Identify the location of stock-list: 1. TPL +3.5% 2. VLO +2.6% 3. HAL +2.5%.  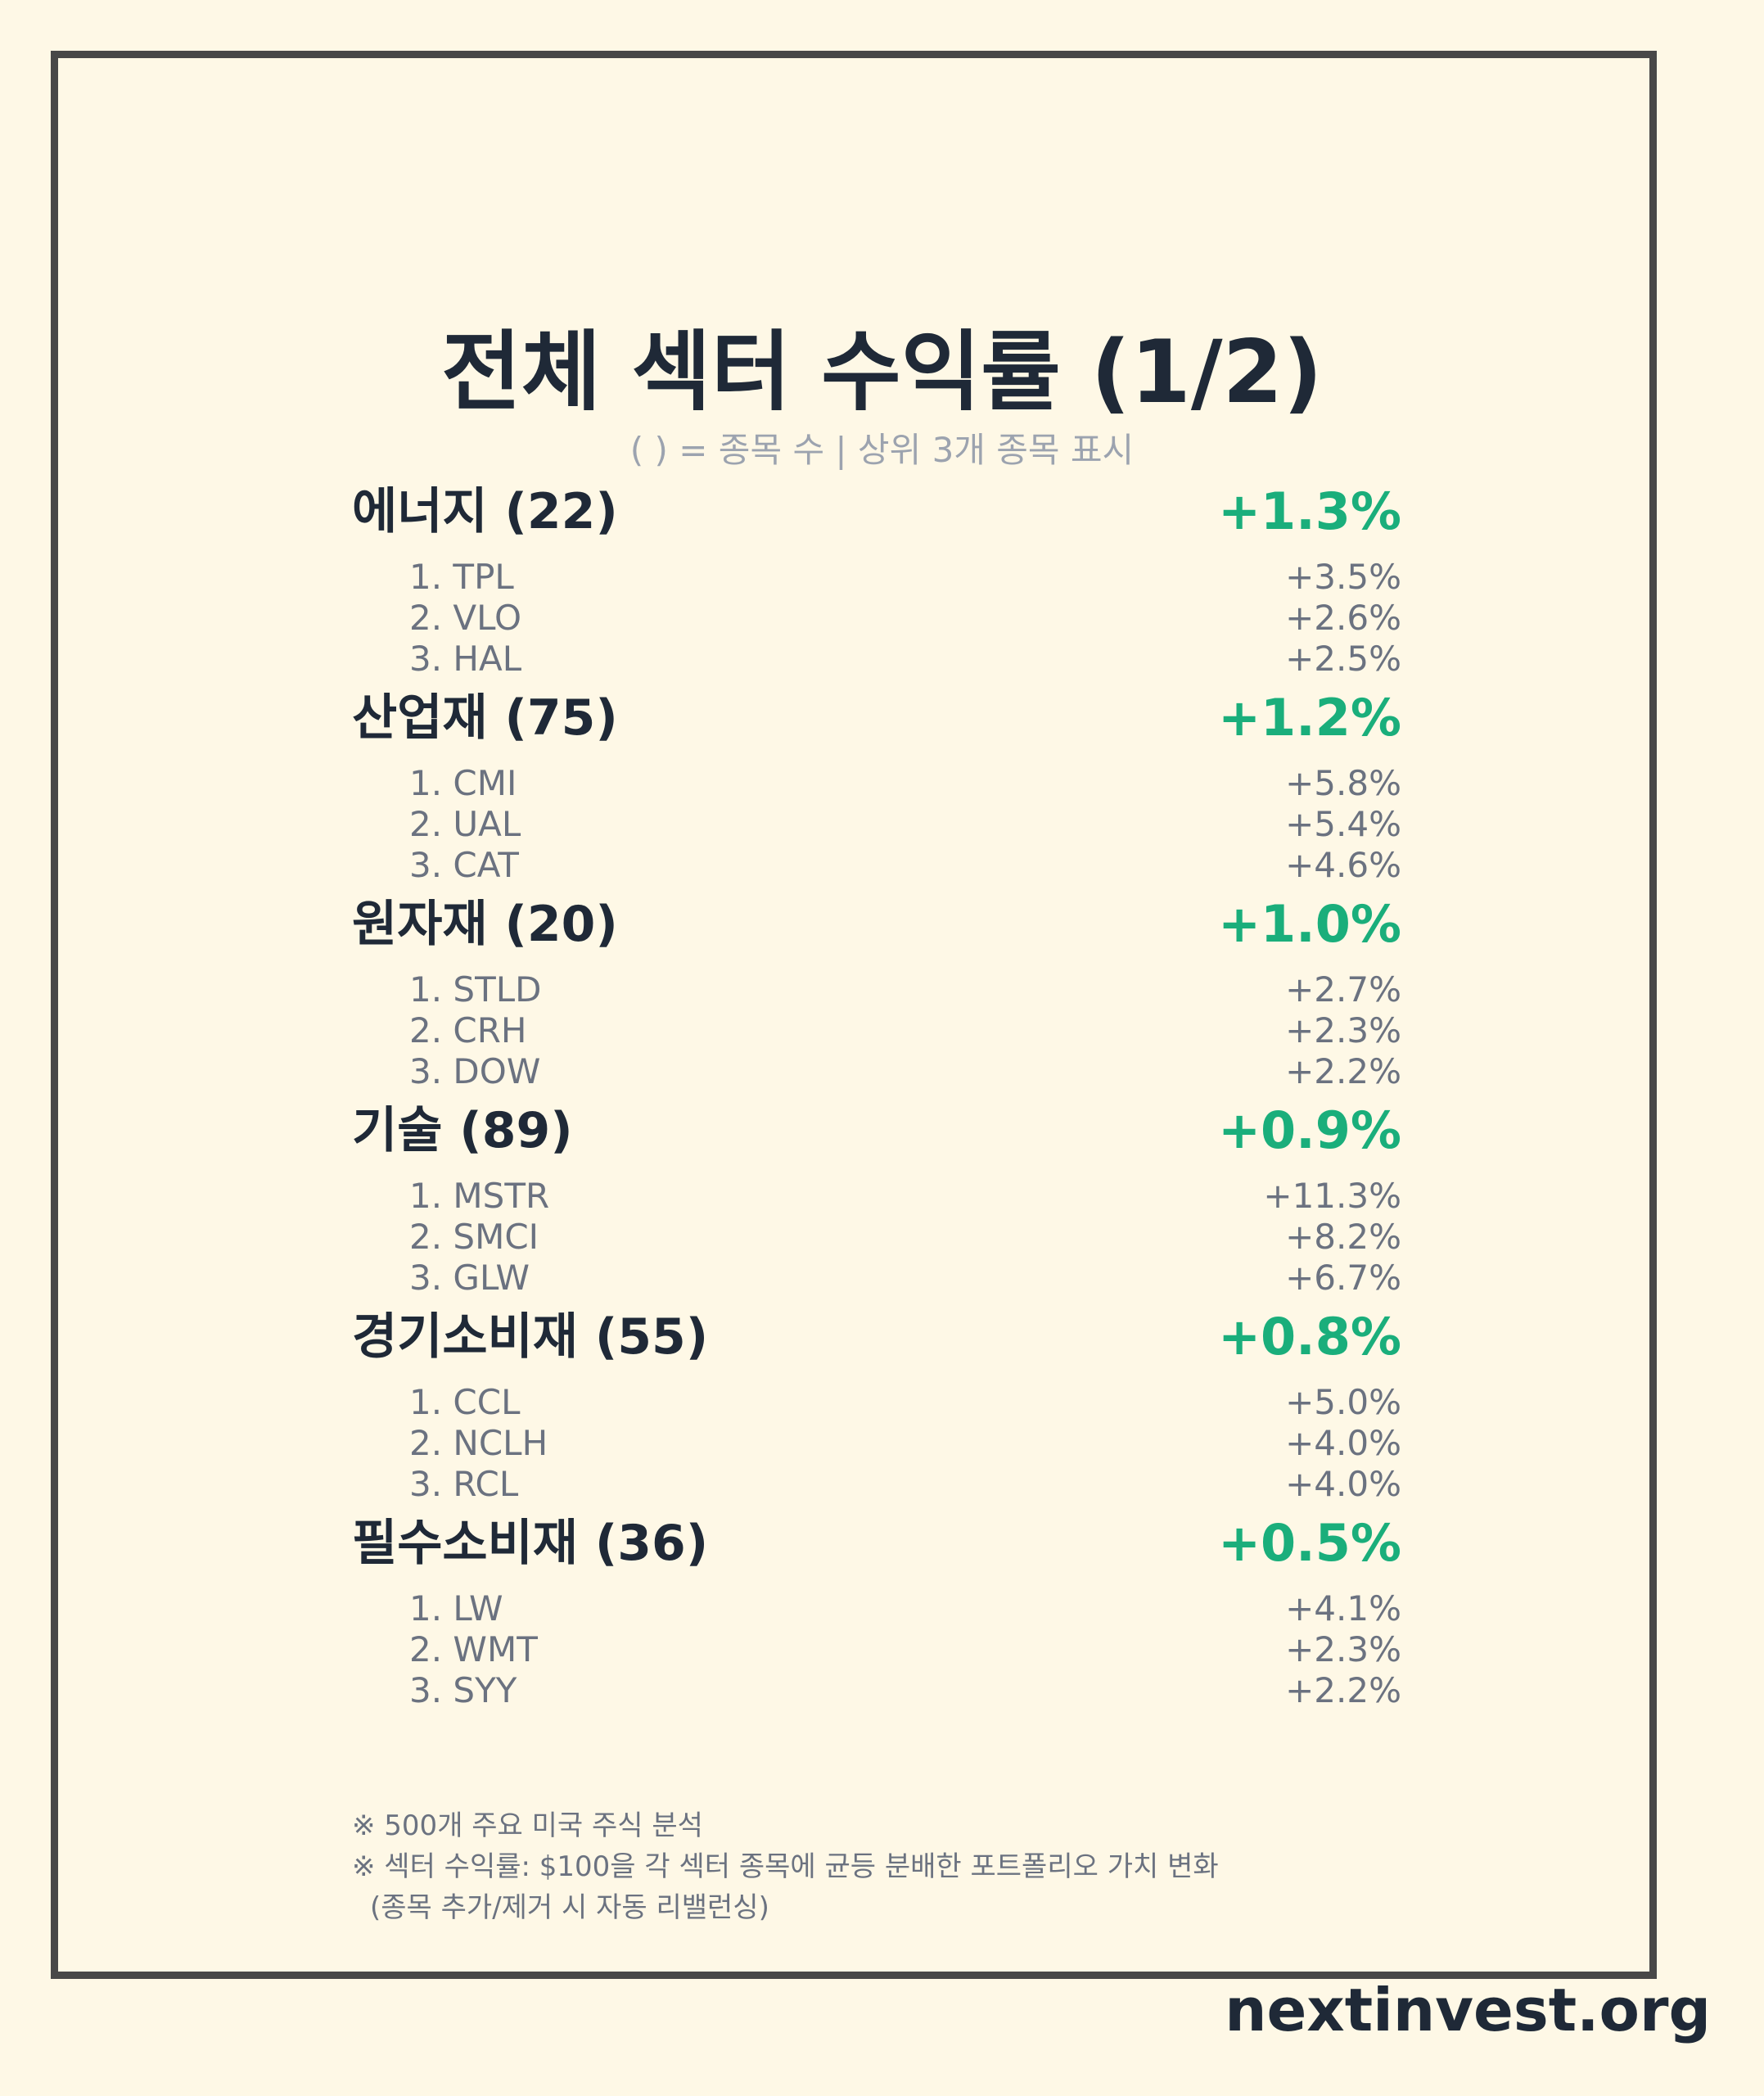
(876, 618).